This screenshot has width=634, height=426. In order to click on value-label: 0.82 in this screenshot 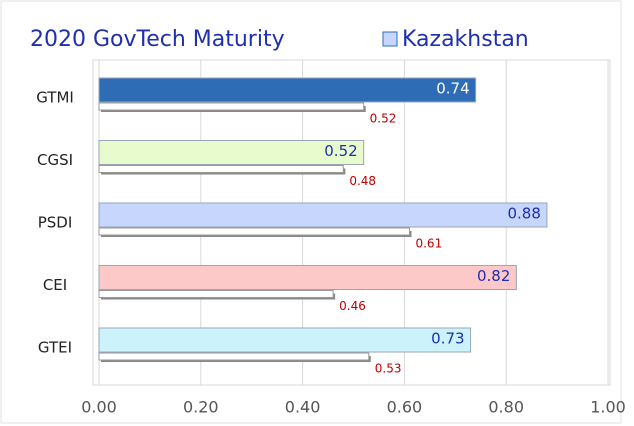, I will do `click(493, 276)`.